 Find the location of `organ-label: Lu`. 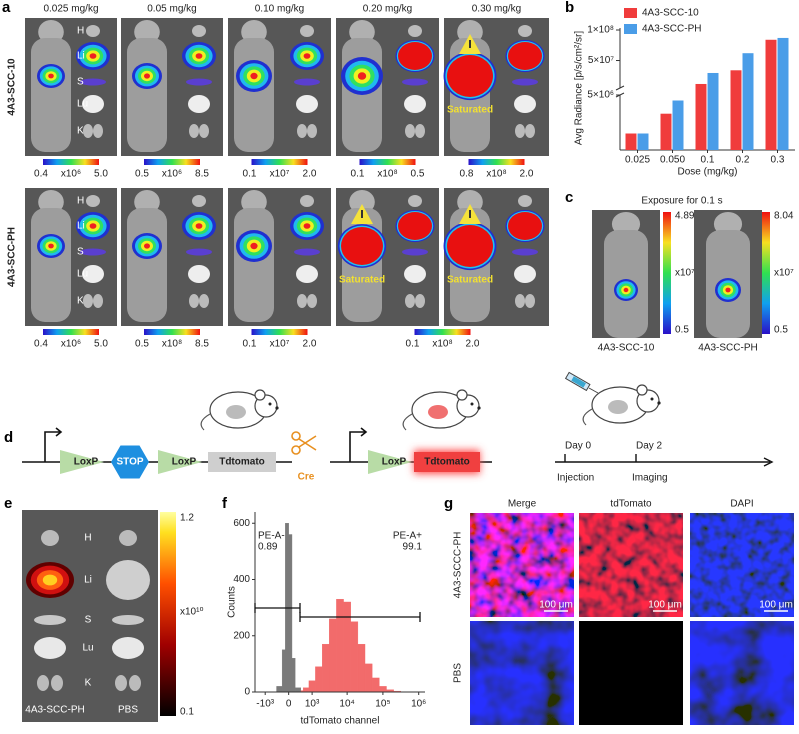

organ-label: Lu is located at coordinates (82, 104).